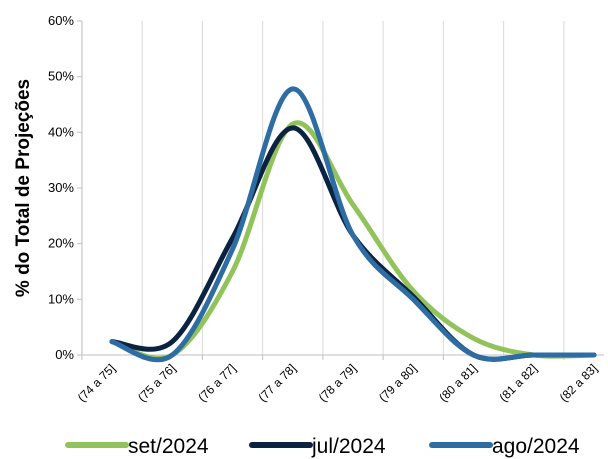 The image size is (608, 459). What do you see at coordinates (61, 20) in the screenshot?
I see `y-tick-label: 60%` at bounding box center [61, 20].